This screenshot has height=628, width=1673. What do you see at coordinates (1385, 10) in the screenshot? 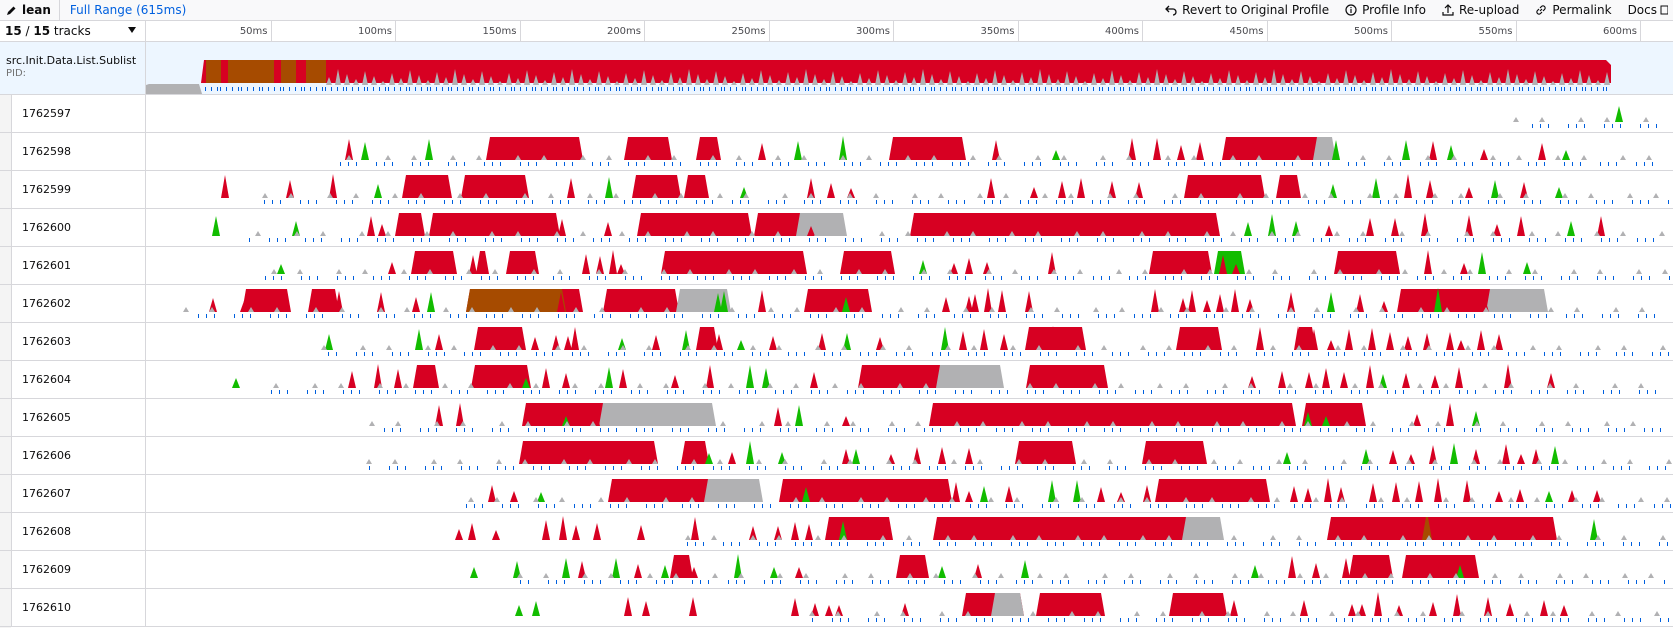
I see `profile-info-button: Profile Info` at bounding box center [1385, 10].